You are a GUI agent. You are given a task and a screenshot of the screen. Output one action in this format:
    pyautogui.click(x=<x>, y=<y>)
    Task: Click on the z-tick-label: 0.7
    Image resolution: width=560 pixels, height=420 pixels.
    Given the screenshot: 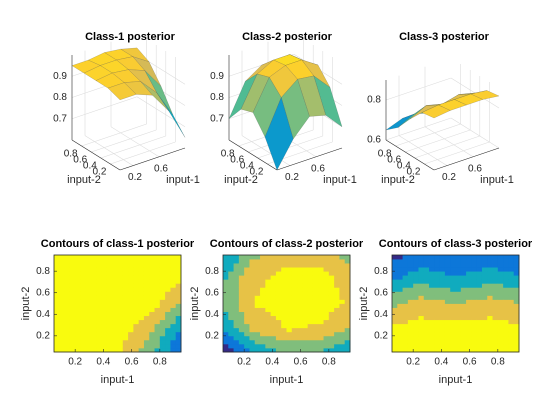 What is the action you would take?
    pyautogui.click(x=217, y=118)
    